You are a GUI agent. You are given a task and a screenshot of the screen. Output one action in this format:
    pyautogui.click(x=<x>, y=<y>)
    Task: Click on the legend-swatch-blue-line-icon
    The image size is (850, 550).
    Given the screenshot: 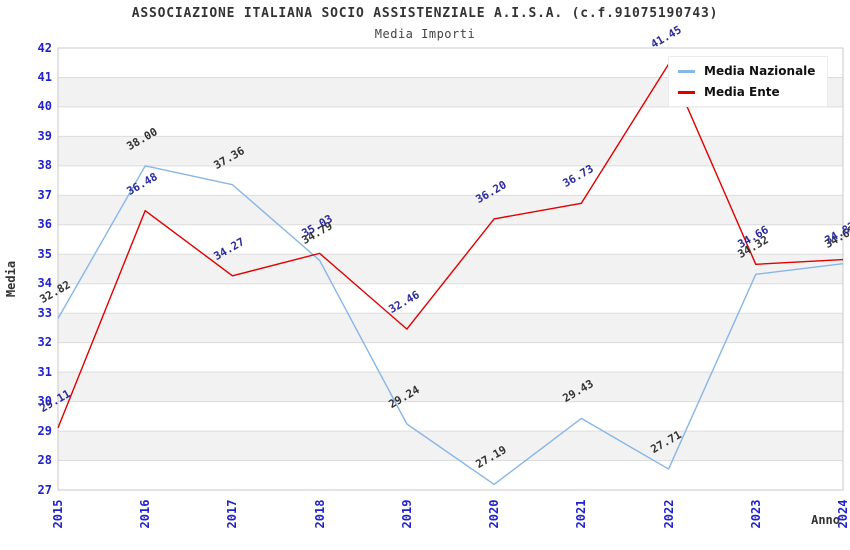 What is the action you would take?
    pyautogui.click(x=686, y=71)
    